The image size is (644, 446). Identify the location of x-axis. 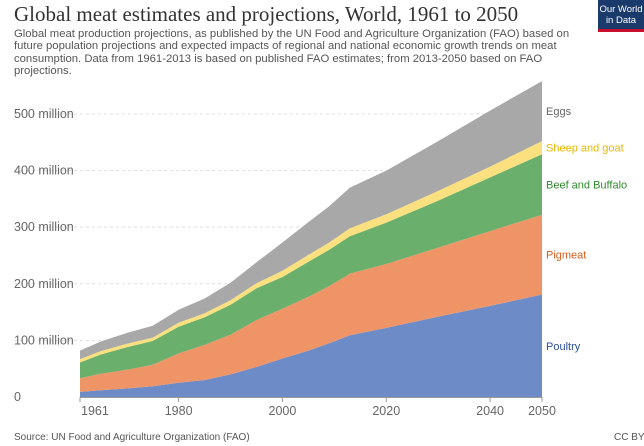
(311, 399).